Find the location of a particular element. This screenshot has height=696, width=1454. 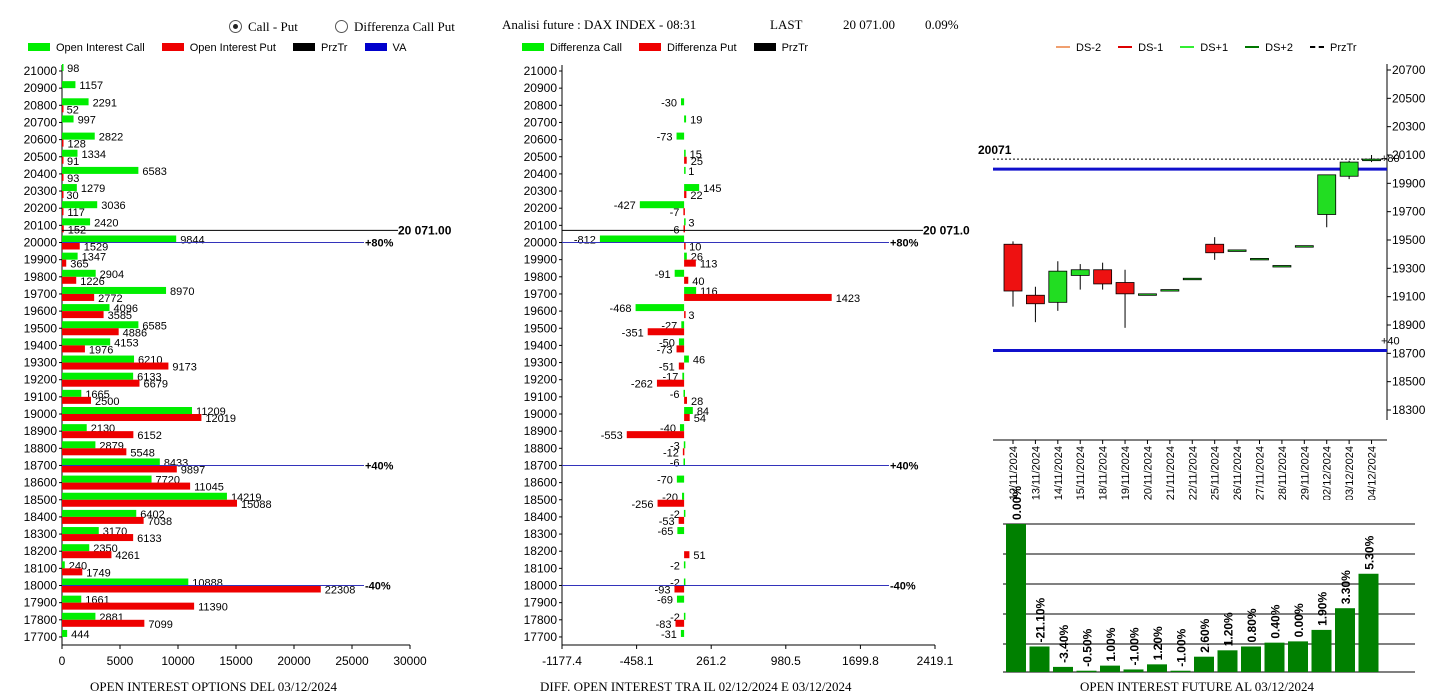

strike-label: 20300 is located at coordinates (541, 191).